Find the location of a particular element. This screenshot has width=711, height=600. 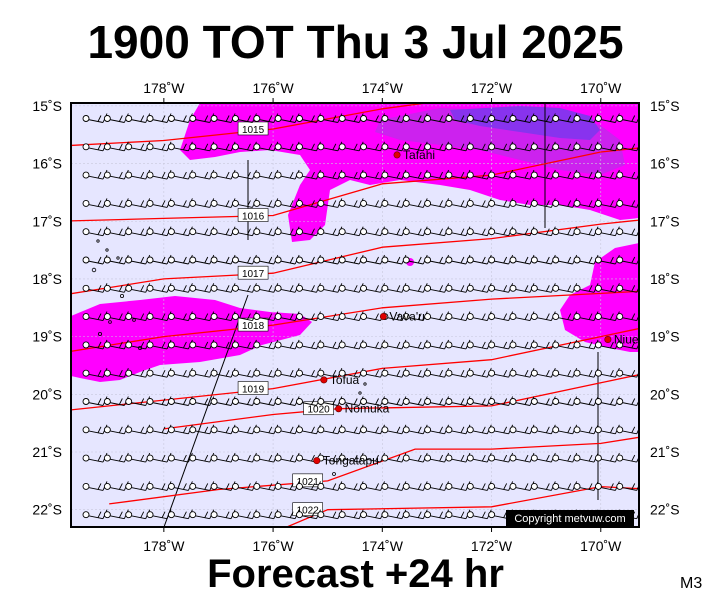

precip-region-heavy is located at coordinates (525, 123).